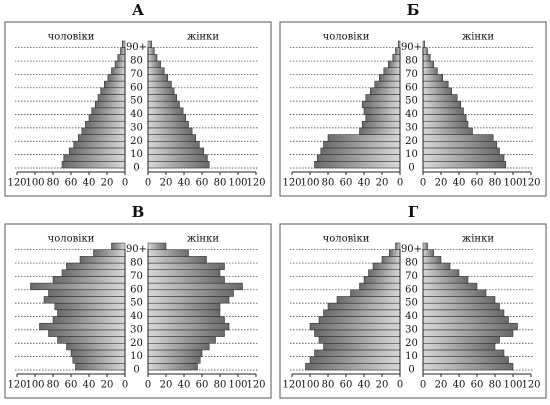  What do you see at coordinates (136, 289) in the screenshot?
I see `y-tick-label: 60` at bounding box center [136, 289].